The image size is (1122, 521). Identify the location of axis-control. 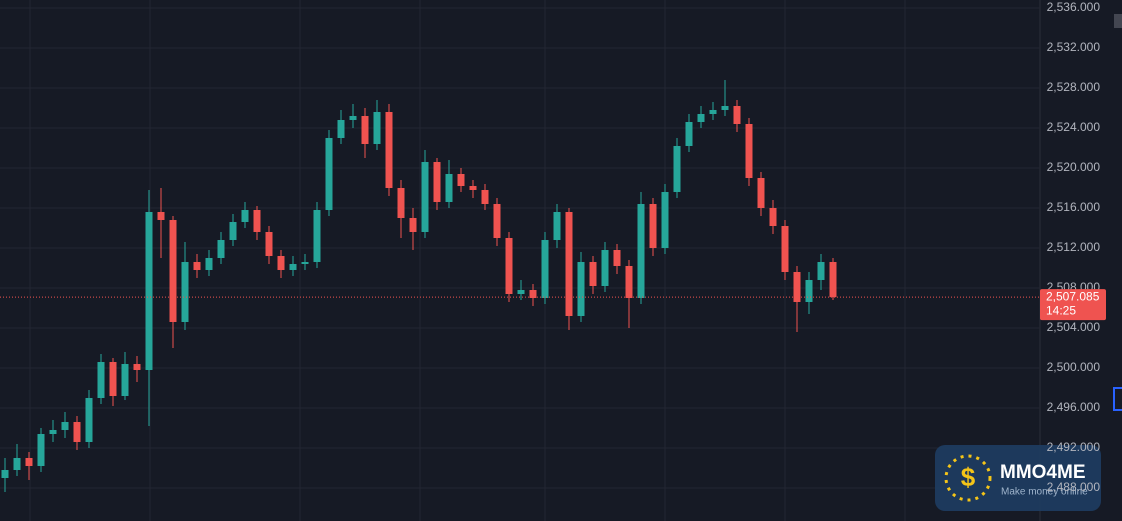
(1117, 399).